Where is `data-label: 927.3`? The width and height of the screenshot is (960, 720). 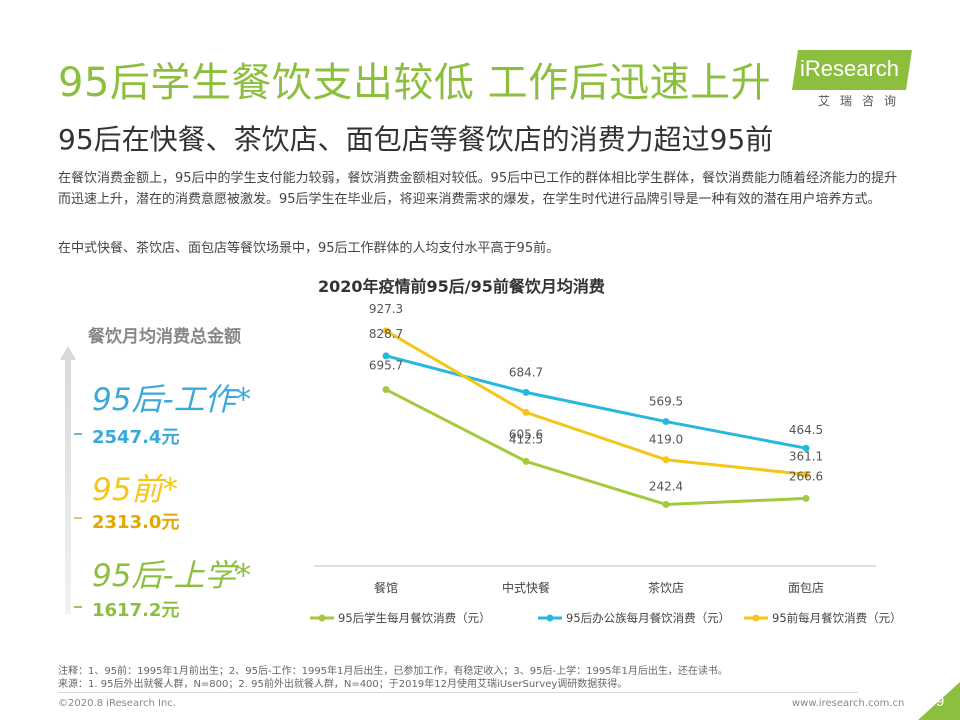 data-label: 927.3 is located at coordinates (386, 309).